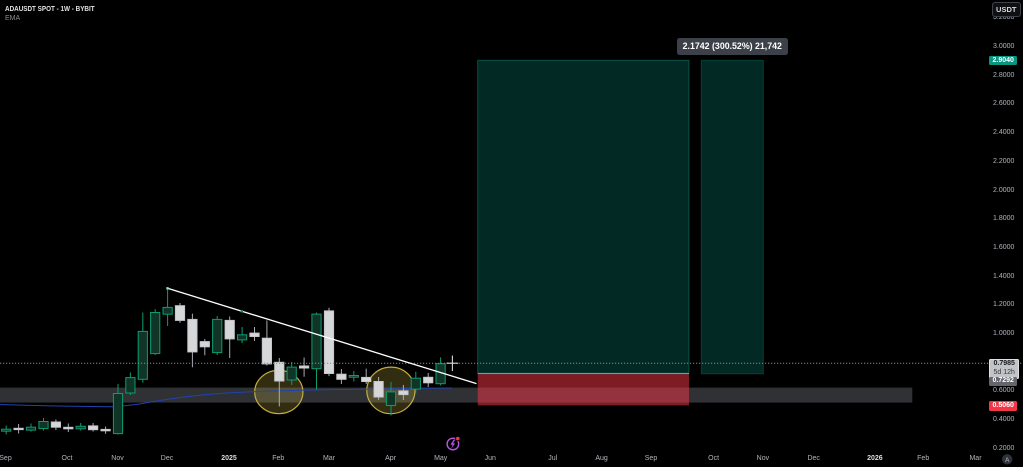 The width and height of the screenshot is (1023, 467). What do you see at coordinates (1007, 460) in the screenshot?
I see `svg-text: A` at bounding box center [1007, 460].